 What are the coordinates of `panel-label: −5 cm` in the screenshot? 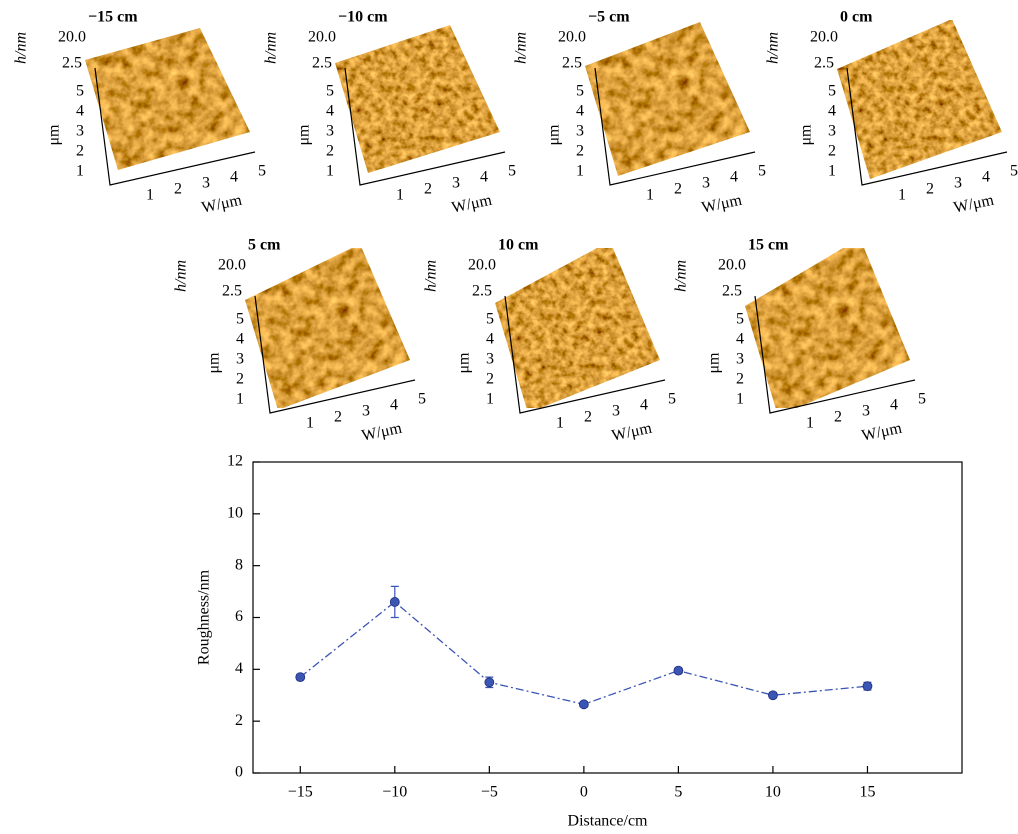 It's located at (609, 17).